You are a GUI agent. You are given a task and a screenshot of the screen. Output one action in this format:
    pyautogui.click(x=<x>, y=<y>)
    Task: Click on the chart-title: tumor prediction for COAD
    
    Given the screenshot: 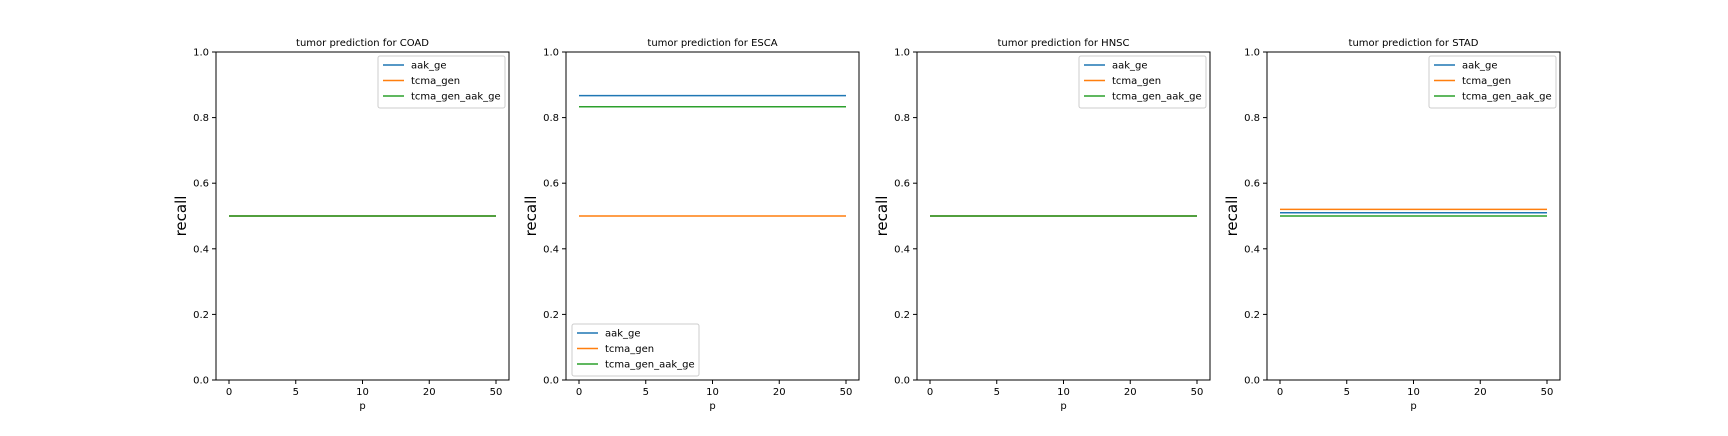 What is the action you would take?
    pyautogui.click(x=362, y=43)
    